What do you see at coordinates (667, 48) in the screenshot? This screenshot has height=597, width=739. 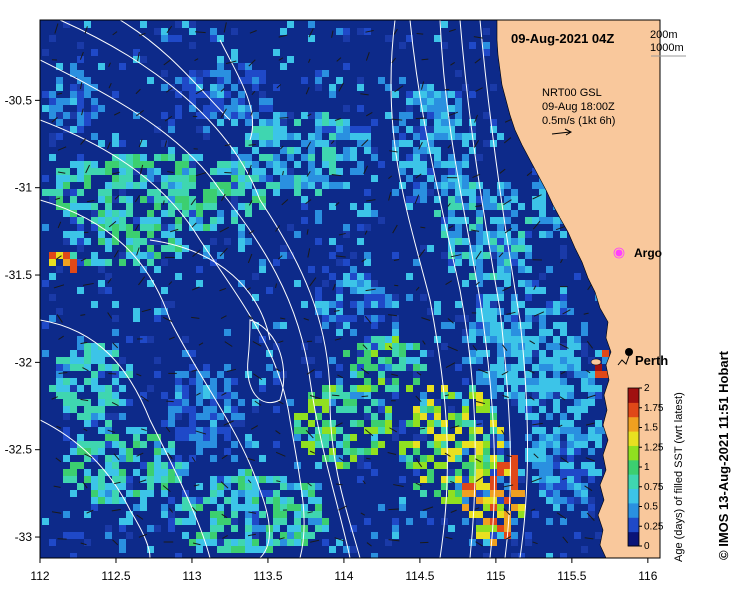 I see `depth-legend-1000m: 1000m` at bounding box center [667, 48].